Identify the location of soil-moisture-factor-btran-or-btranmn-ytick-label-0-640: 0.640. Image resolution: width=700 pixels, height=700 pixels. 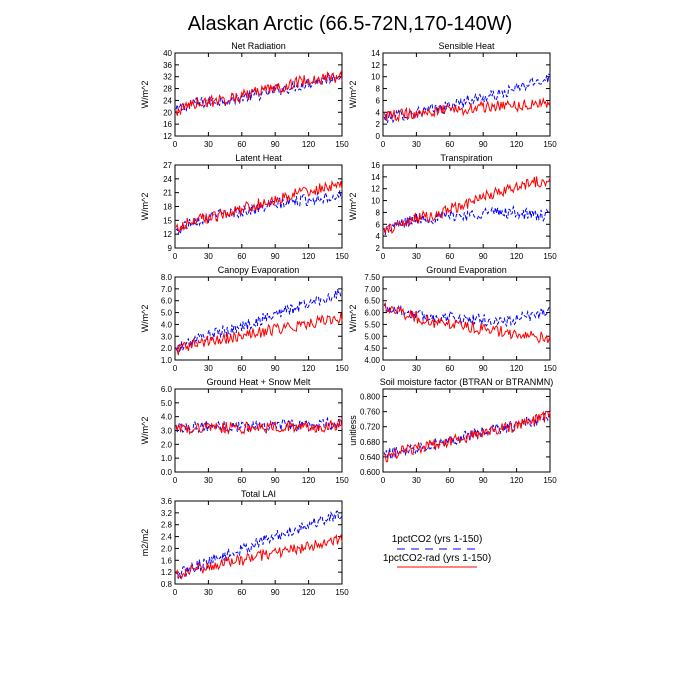
(370, 457).